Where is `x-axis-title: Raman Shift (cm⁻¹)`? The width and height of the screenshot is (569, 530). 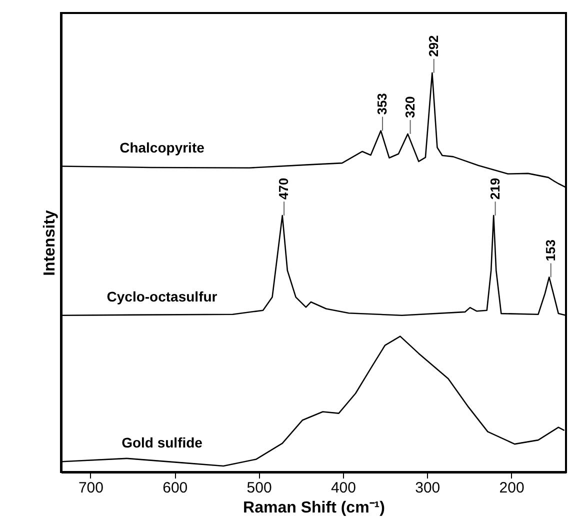
x-axis-title: Raman Shift (cm⁻¹) is located at coordinates (314, 508).